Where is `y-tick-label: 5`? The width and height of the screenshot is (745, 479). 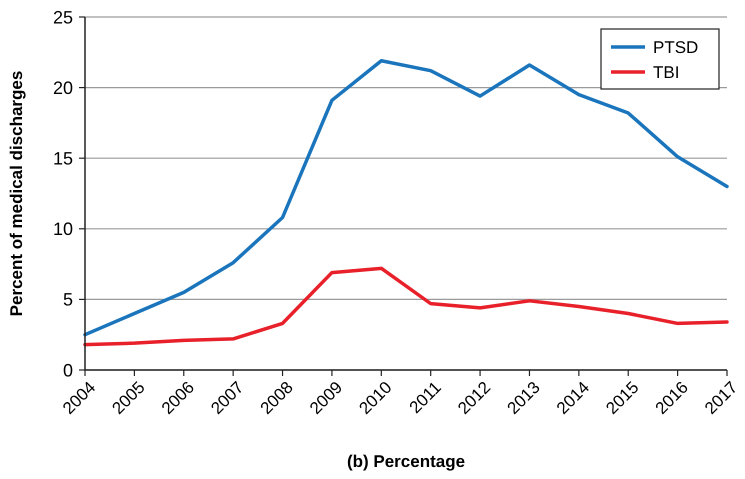
y-tick-label: 5 is located at coordinates (67, 300).